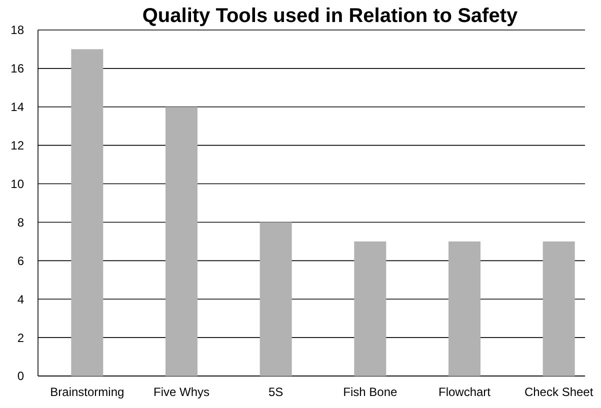  Describe the element at coordinates (276, 392) in the screenshot. I see `x-tick-label: 5S` at that location.